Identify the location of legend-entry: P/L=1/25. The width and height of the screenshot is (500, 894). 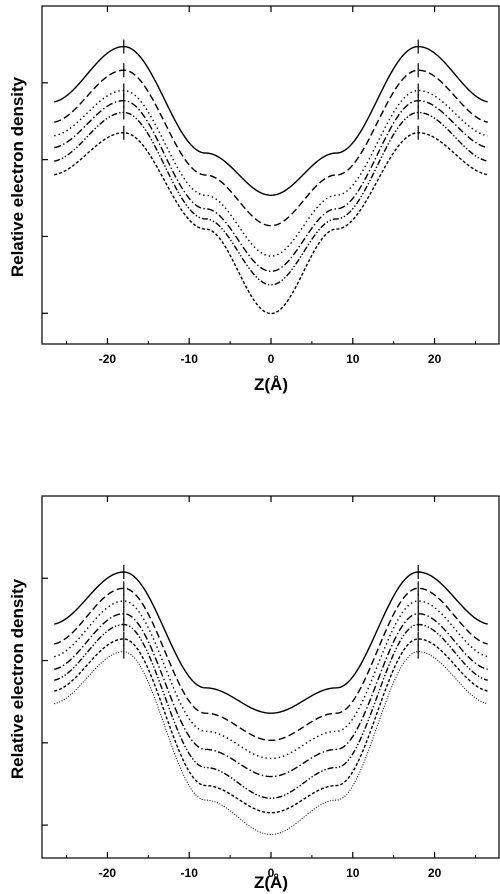
(24, 1).